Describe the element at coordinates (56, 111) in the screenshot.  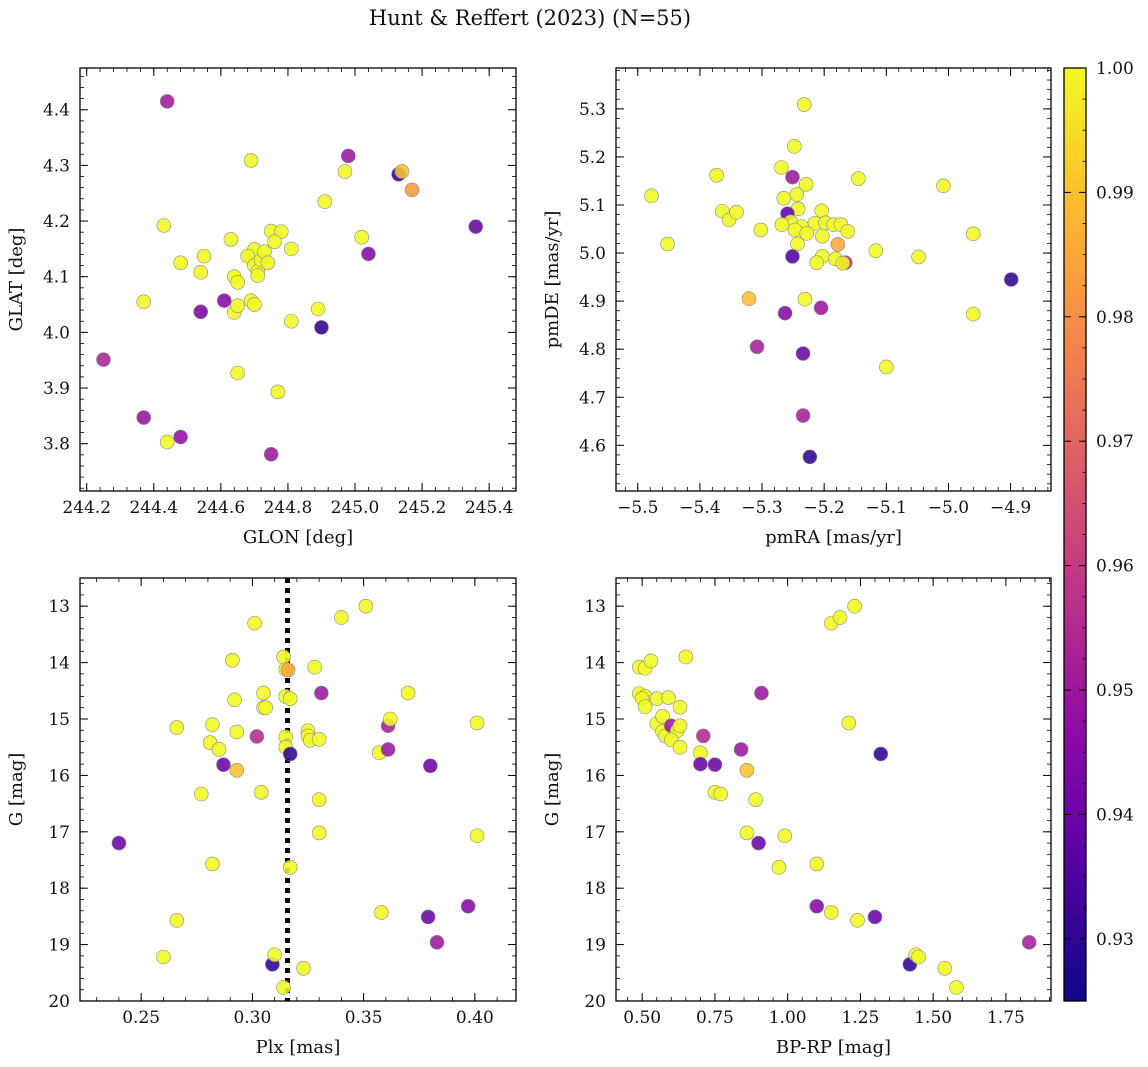
I see `y-tick-label: 4.4` at that location.